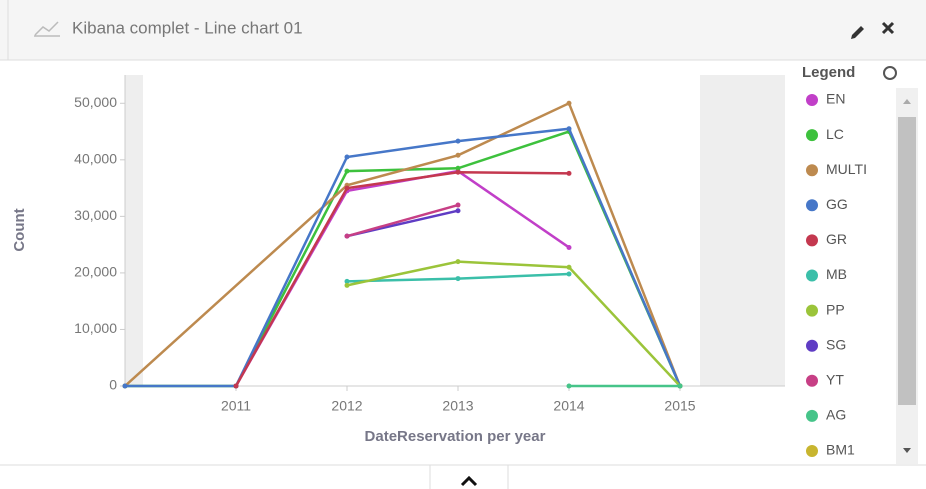 Image resolution: width=926 pixels, height=489 pixels. What do you see at coordinates (857, 32) in the screenshot?
I see `edit-button` at bounding box center [857, 32].